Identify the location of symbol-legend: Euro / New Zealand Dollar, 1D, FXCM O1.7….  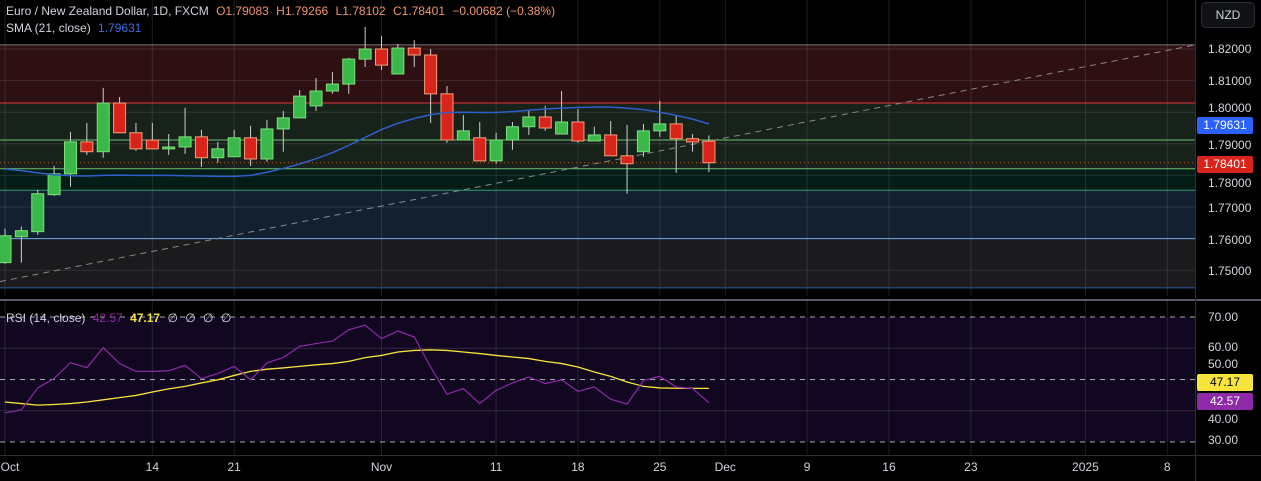
(282, 11).